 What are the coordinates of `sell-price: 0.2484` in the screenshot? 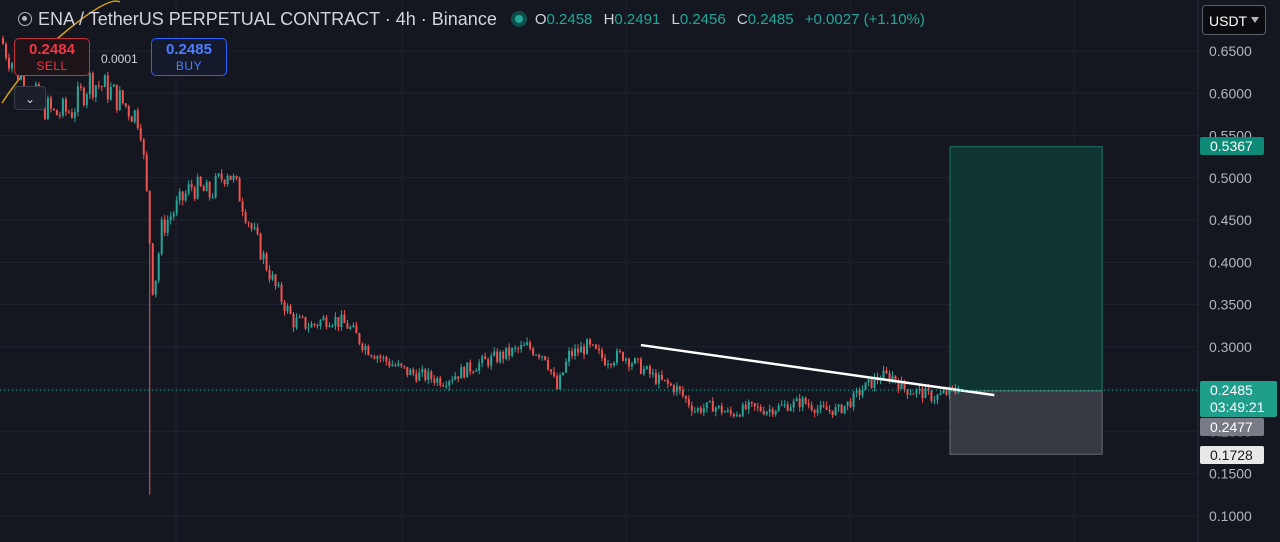 It's located at (52, 49).